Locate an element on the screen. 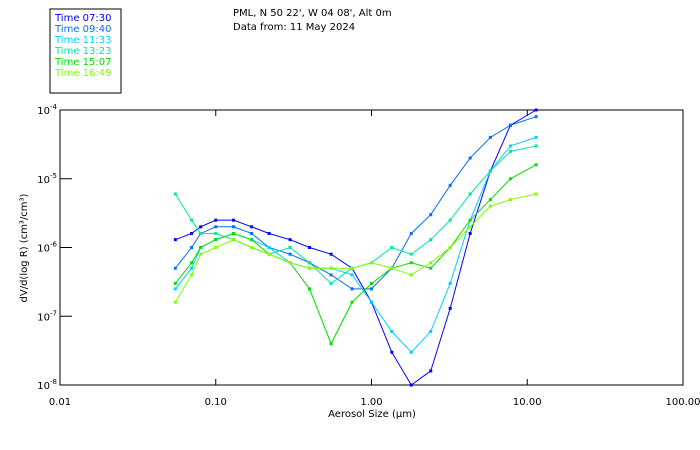 Image resolution: width=700 pixels, height=450 pixels. series-line is located at coordinates (355, 248).